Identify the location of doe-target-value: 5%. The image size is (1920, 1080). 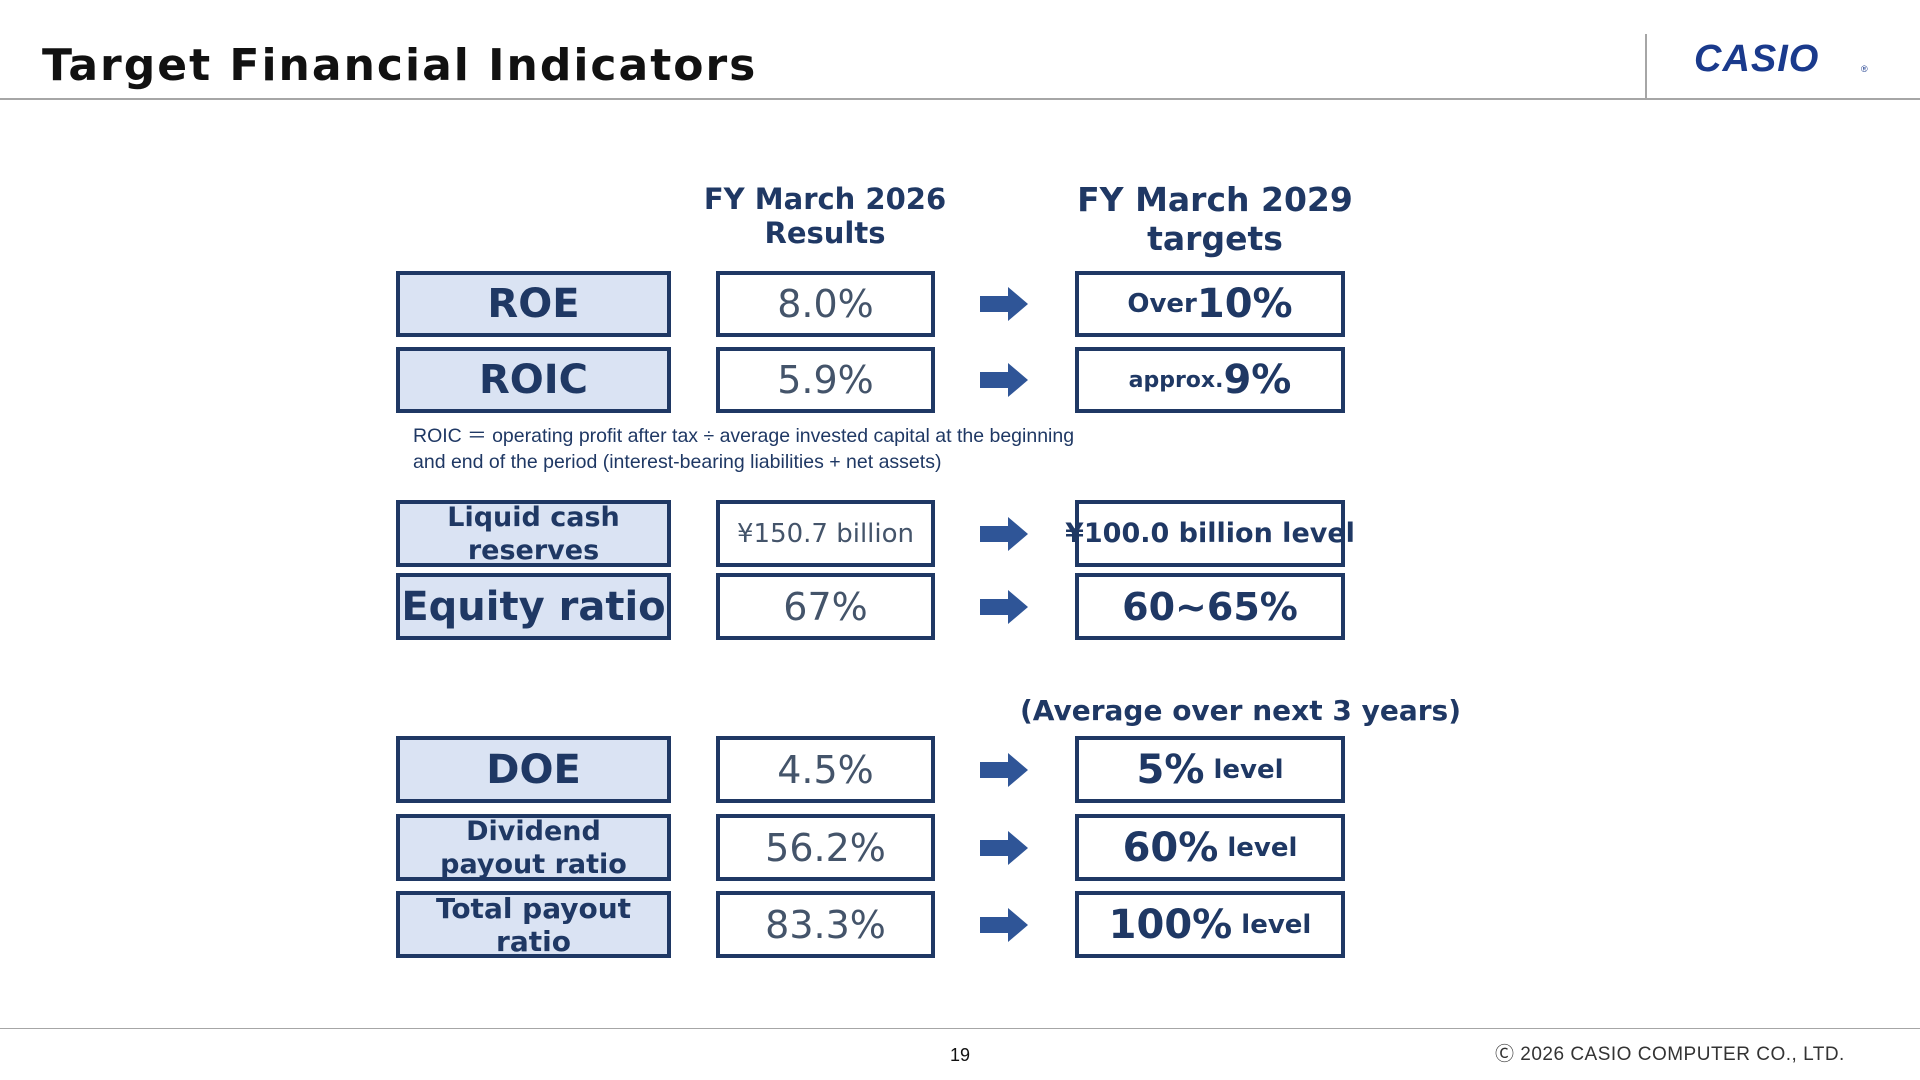
(1170, 769).